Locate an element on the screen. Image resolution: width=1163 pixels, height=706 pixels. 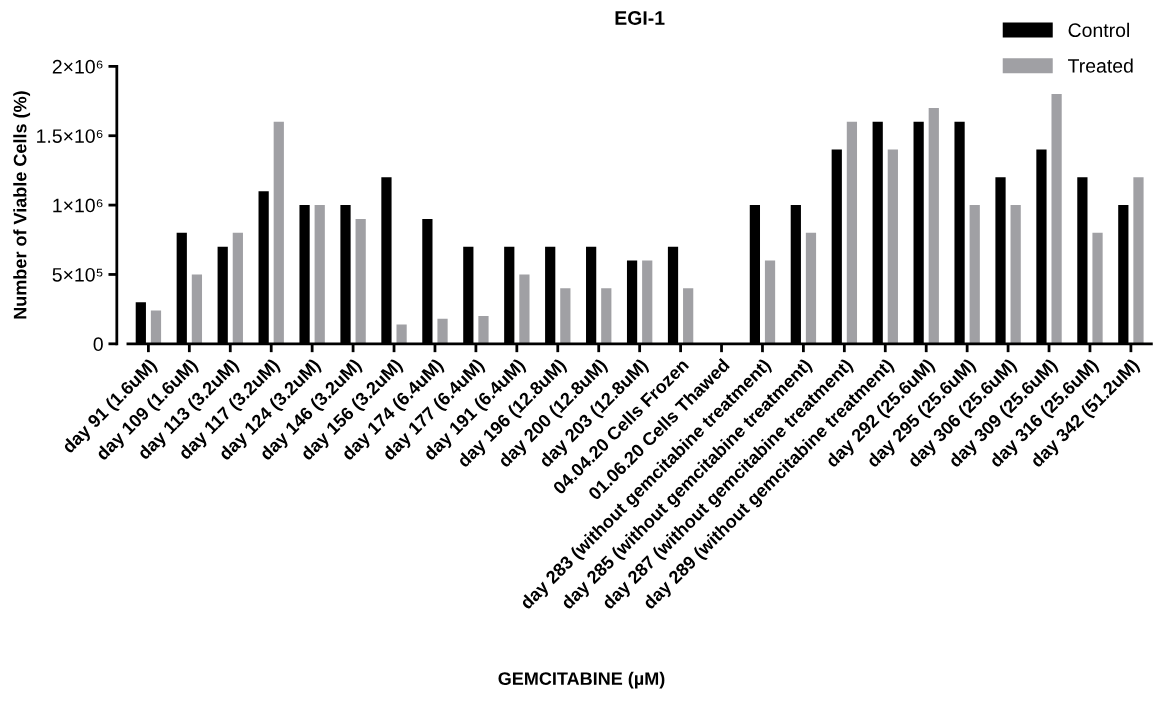
y-tick-label: 1.5×10⁶ is located at coordinates (70, 136).